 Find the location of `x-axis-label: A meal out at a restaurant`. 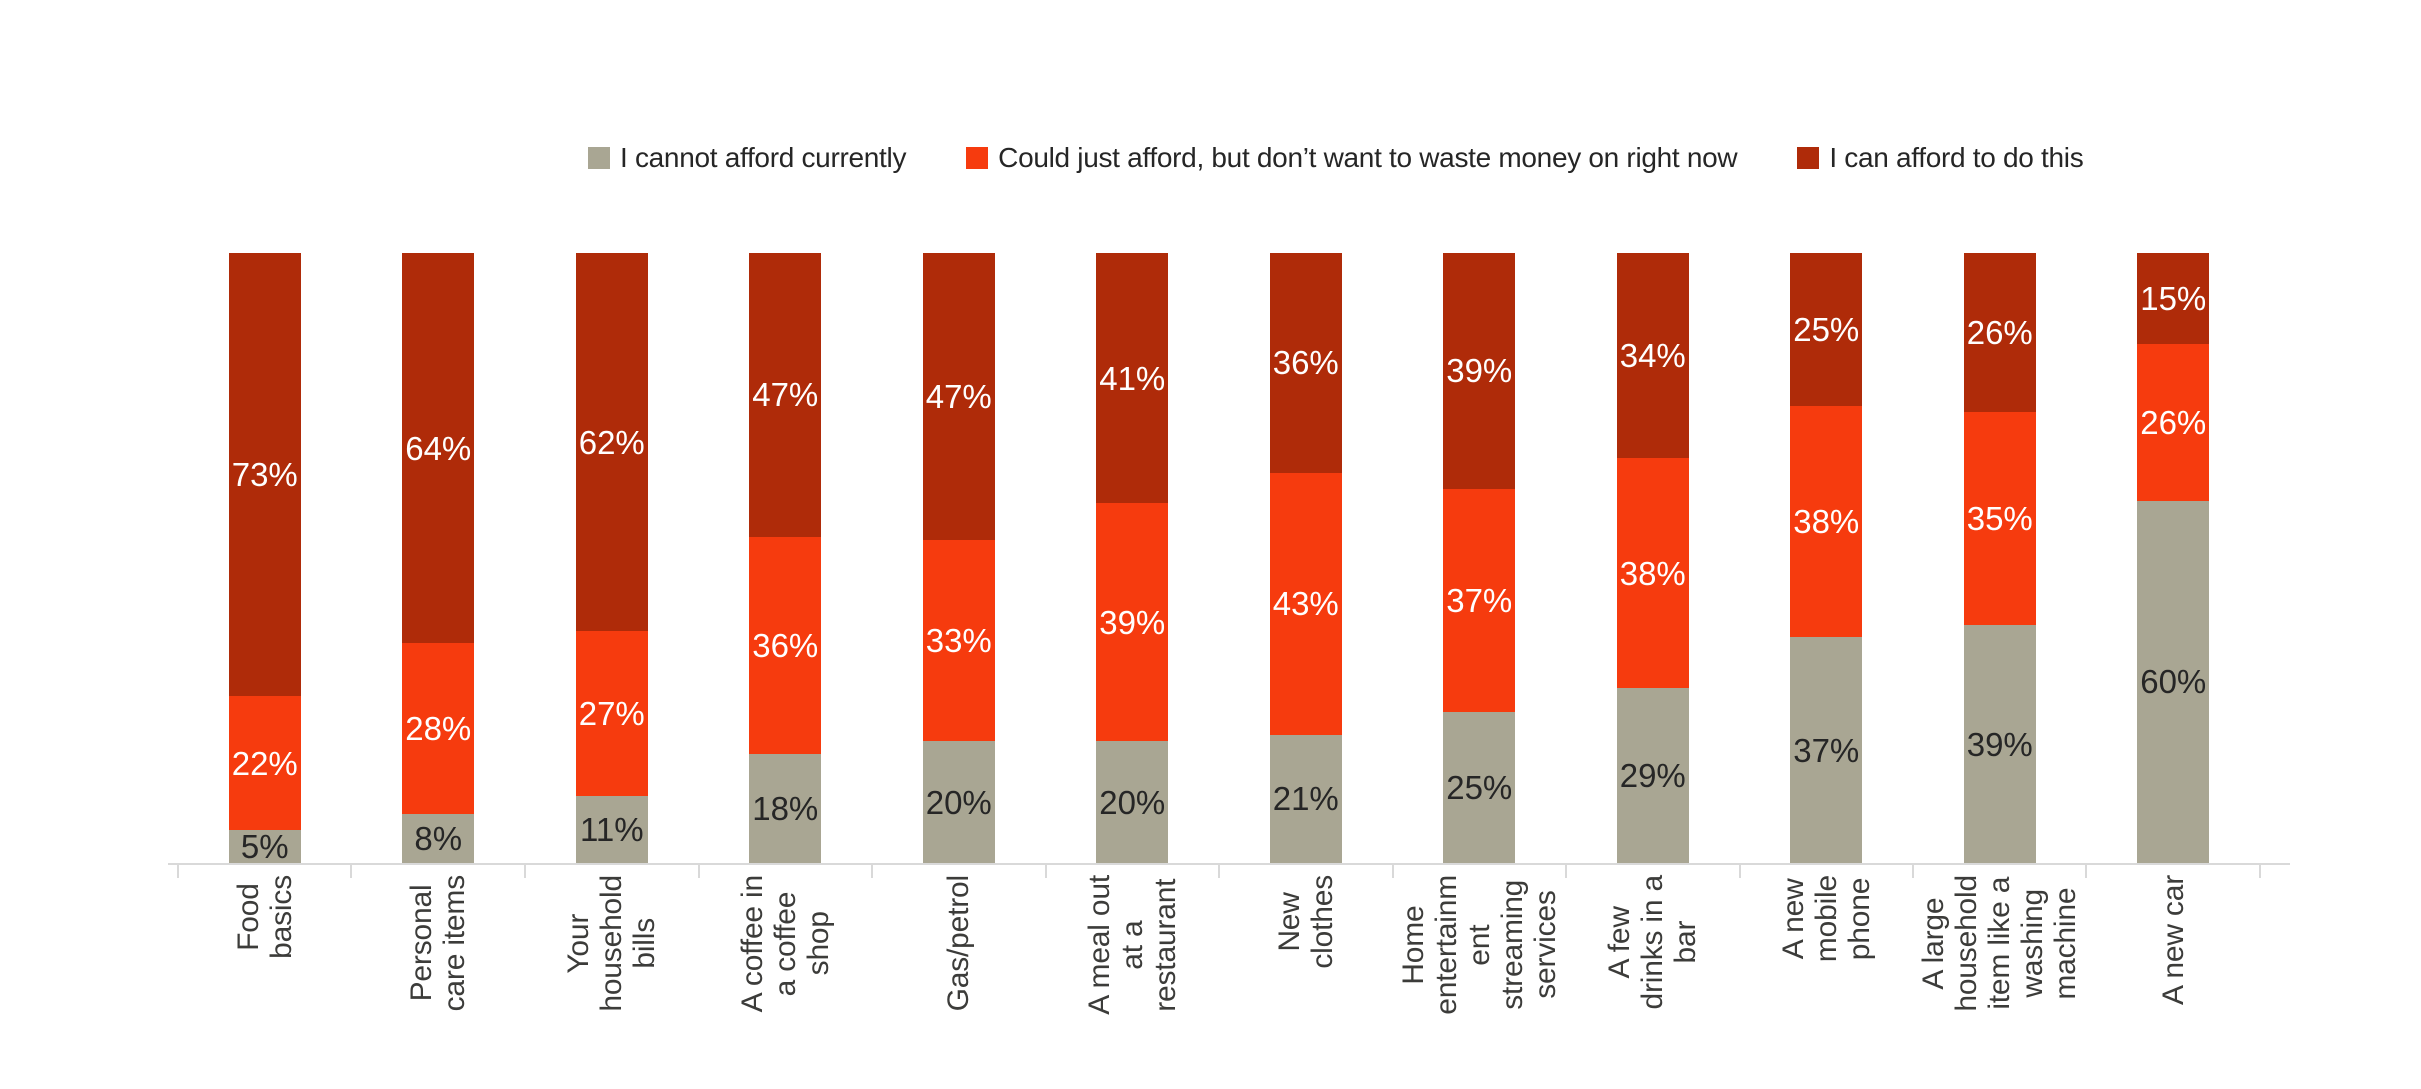

x-axis-label: A meal out at a restaurant is located at coordinates (1132, 945).